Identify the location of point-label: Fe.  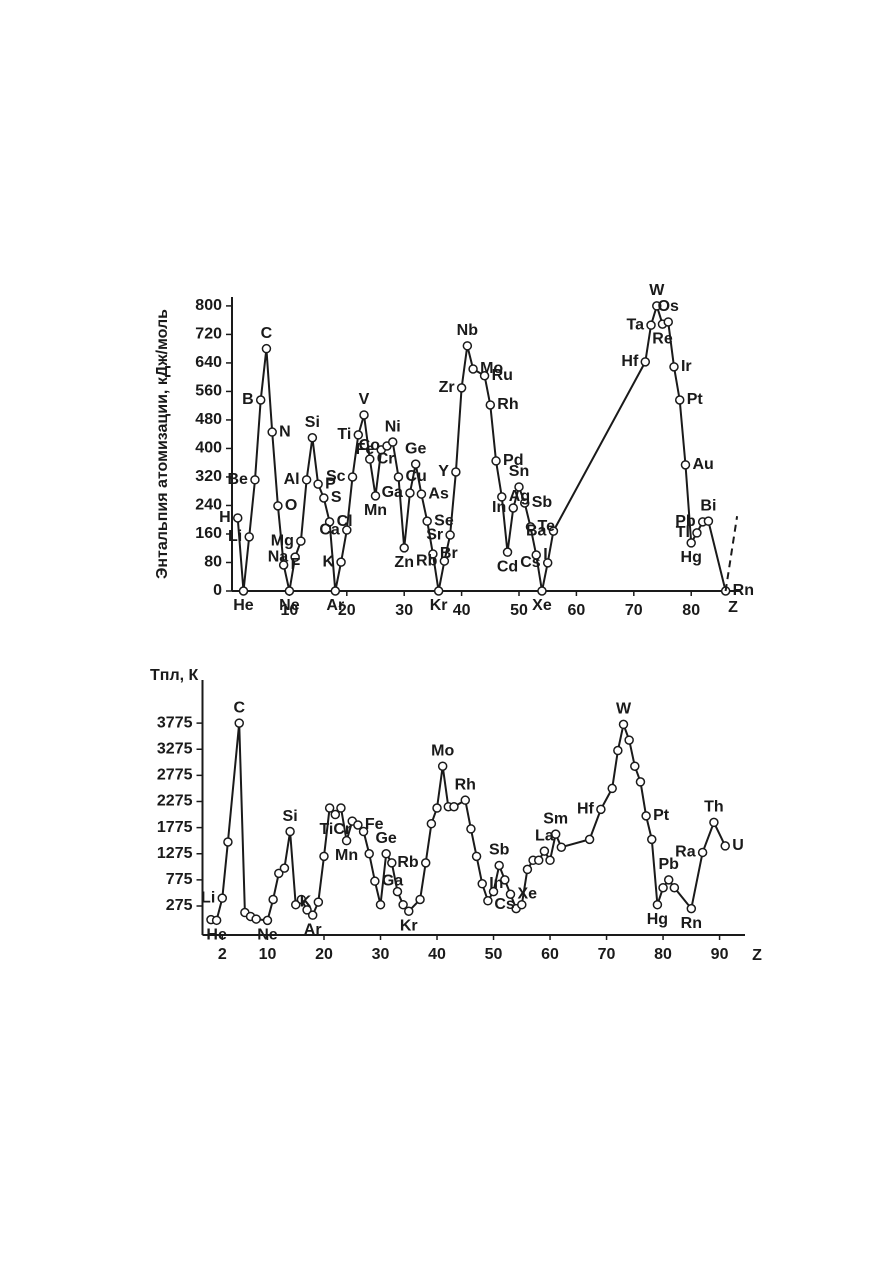
(374, 824).